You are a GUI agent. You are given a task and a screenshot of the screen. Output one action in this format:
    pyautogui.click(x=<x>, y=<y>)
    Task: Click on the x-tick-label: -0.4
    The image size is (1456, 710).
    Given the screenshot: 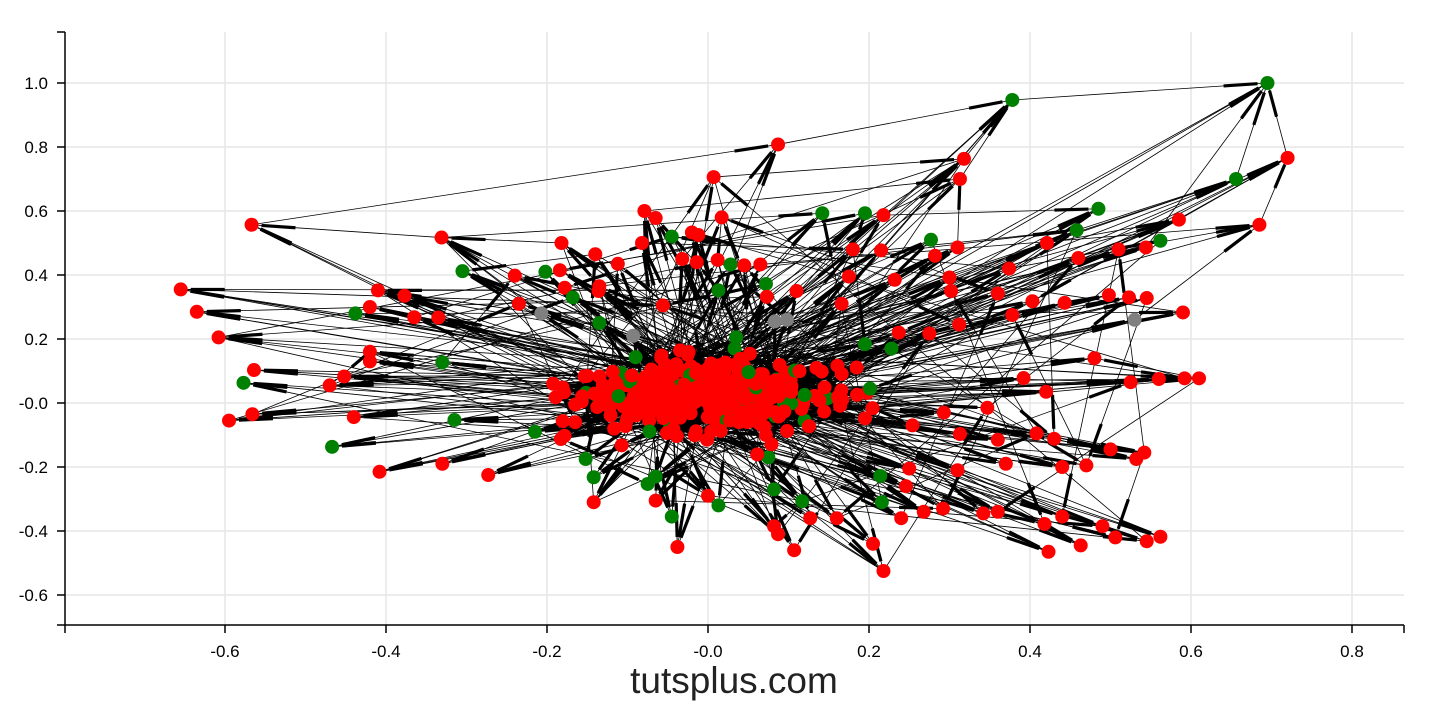 What is the action you would take?
    pyautogui.click(x=385, y=651)
    